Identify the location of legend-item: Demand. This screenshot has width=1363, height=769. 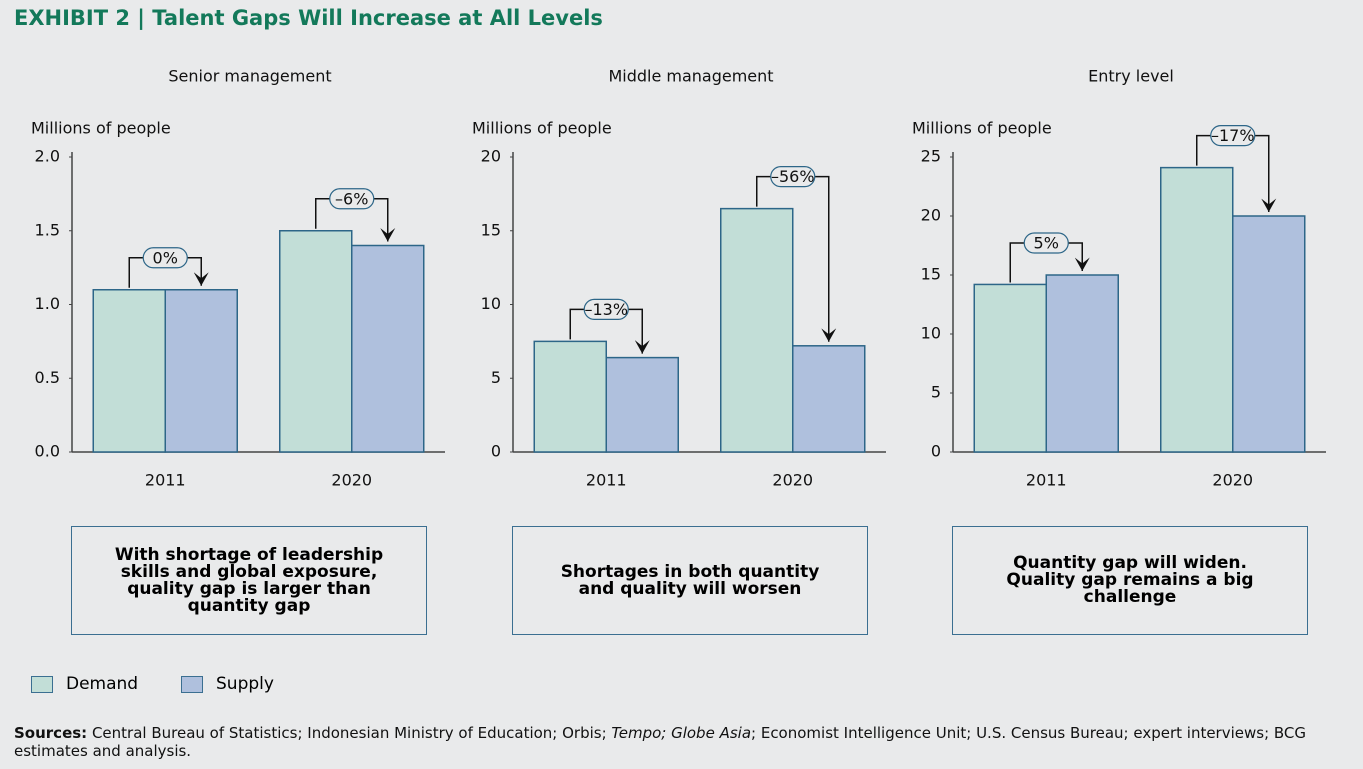
(84, 684).